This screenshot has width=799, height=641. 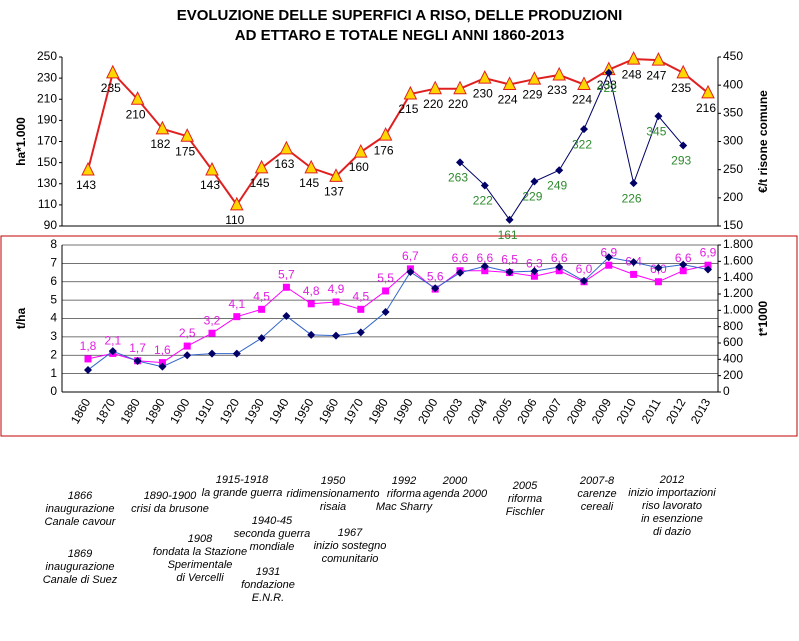 I want to click on x-tick-label: 1890, so click(x=155, y=411).